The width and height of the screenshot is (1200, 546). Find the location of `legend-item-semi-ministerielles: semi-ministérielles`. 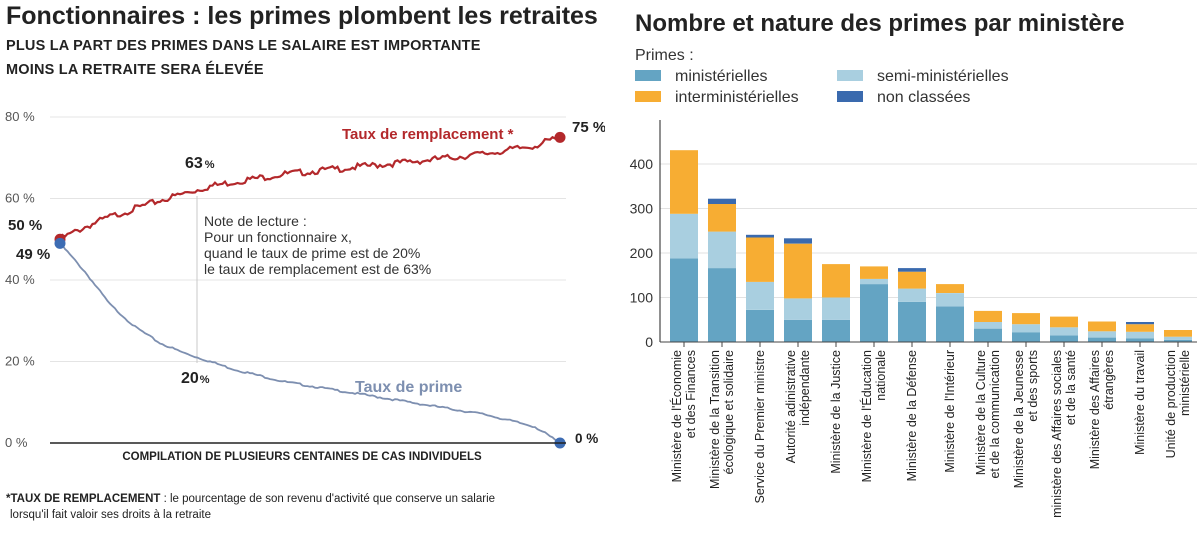

legend-item-semi-ministerielles: semi-ministérielles is located at coordinates (923, 77).